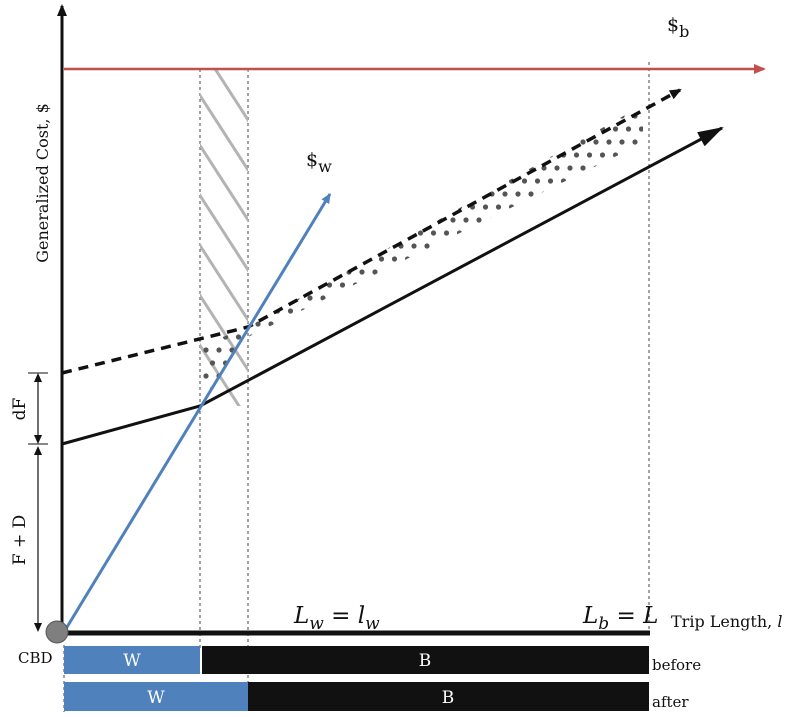 This screenshot has height=717, width=791. I want to click on x-axis-label: Trip Length, l, so click(726, 621).